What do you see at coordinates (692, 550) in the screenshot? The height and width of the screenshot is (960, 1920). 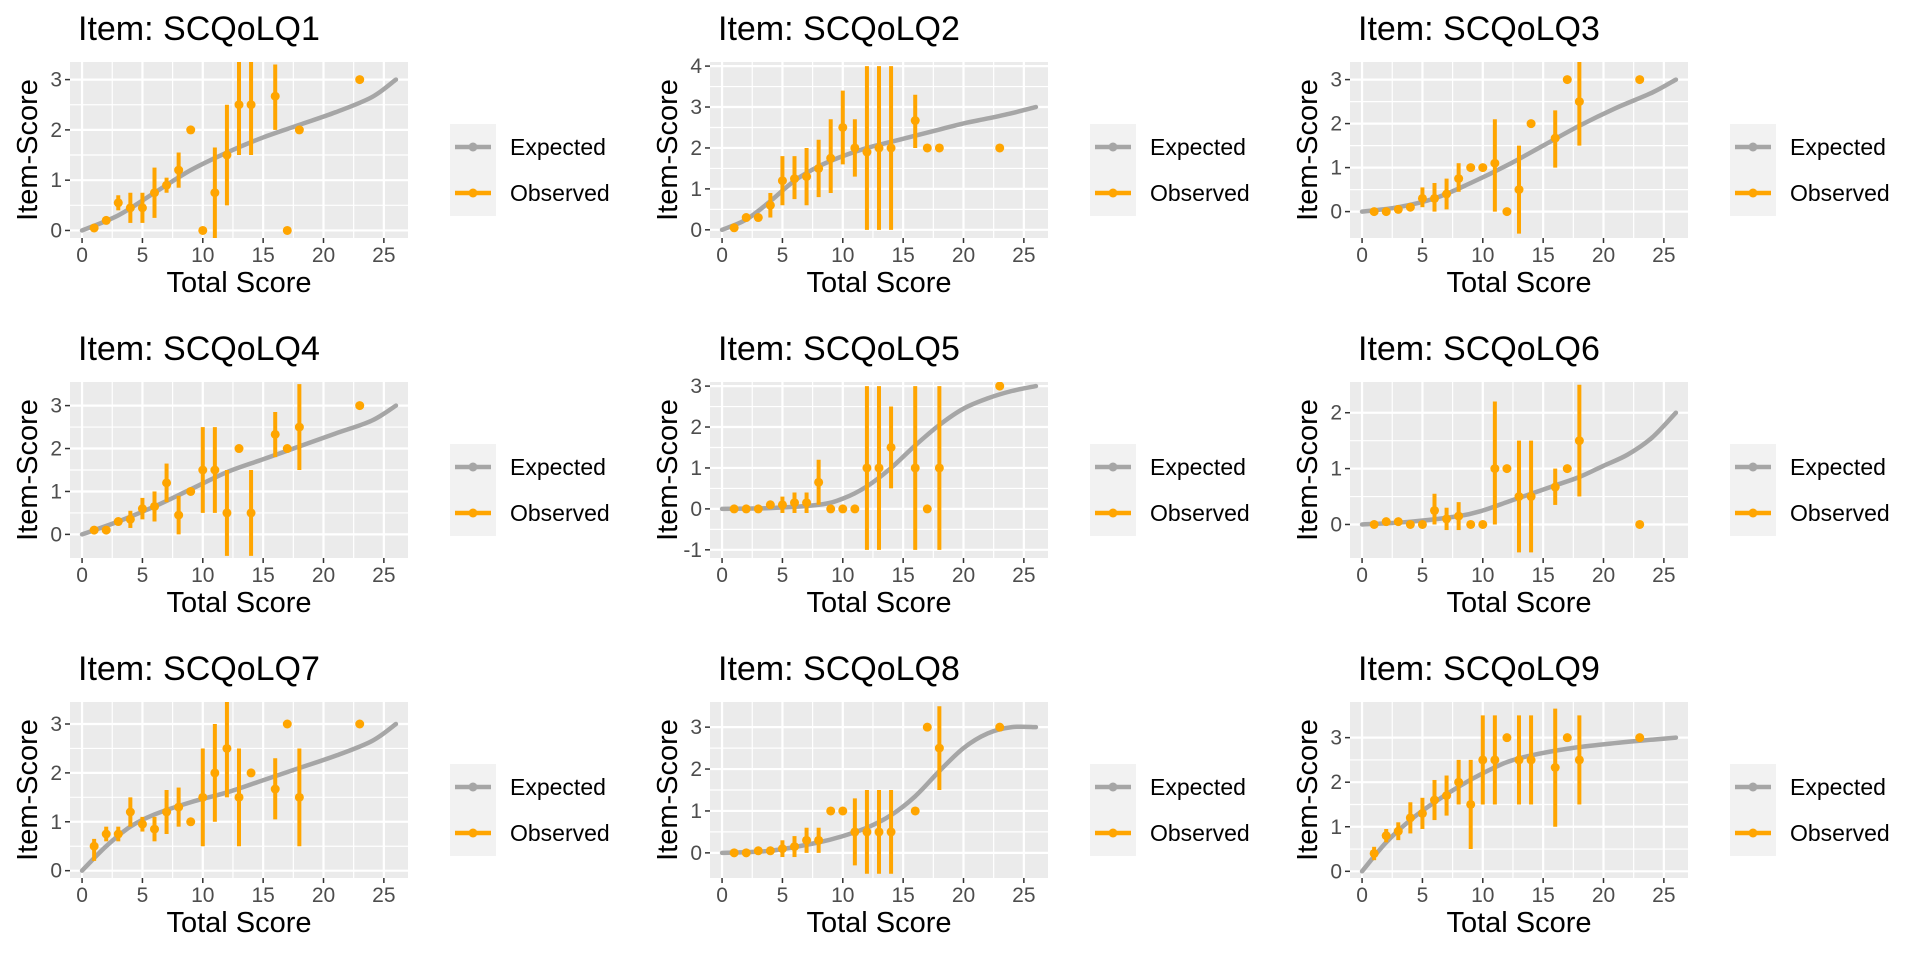 I see `y-tick-label: -1` at bounding box center [692, 550].